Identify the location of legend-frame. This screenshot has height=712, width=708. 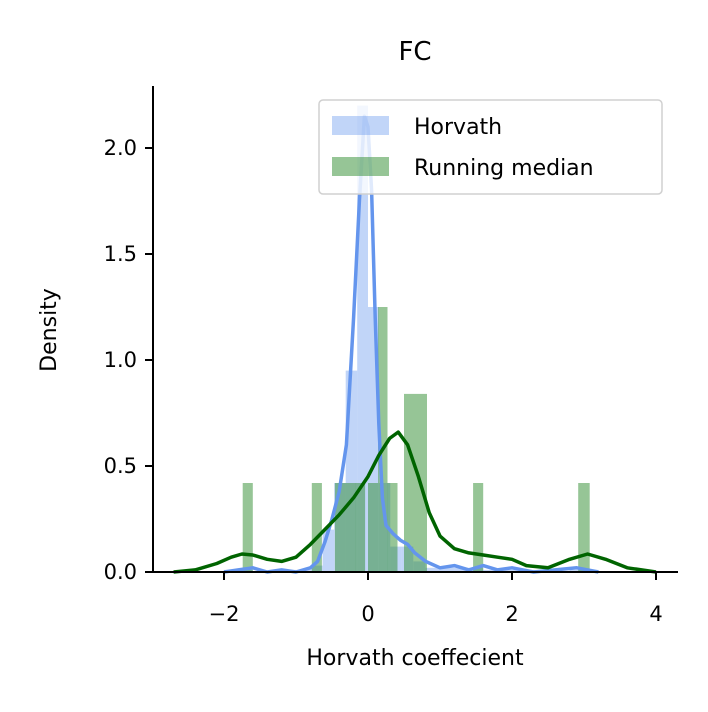
(490, 147).